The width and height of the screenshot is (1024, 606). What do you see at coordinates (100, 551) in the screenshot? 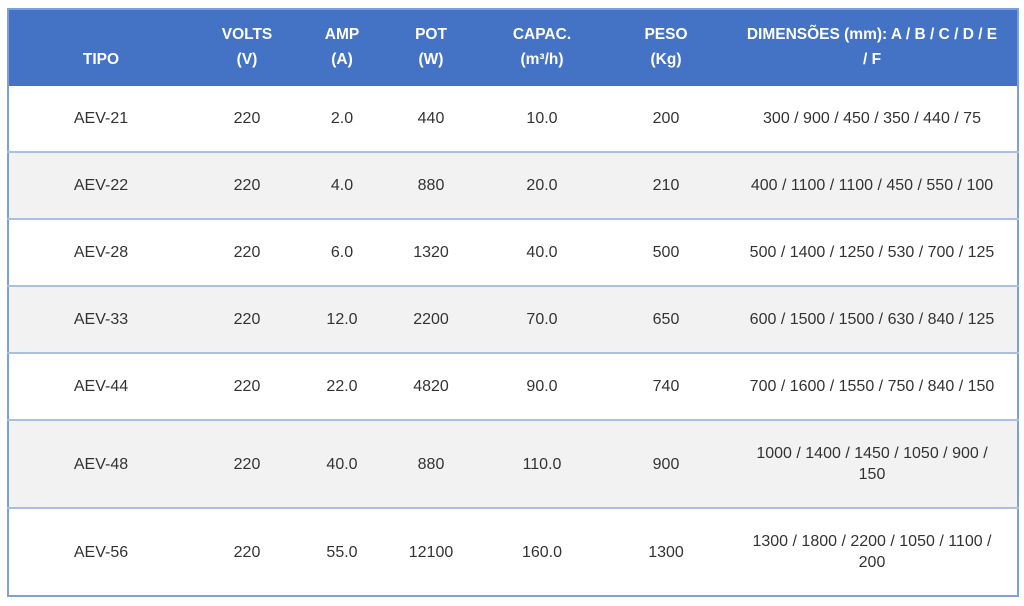
I see `cell-tipo: AEV-56` at bounding box center [100, 551].